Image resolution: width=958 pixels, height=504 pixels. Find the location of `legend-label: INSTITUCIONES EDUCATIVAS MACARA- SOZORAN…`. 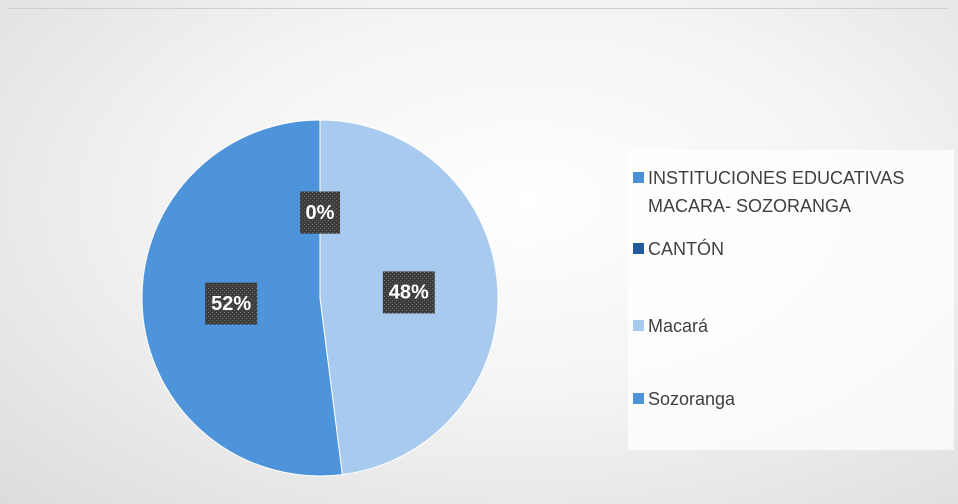

legend-label: INSTITUCIONES EDUCATIVAS MACARA- SOZORAN… is located at coordinates (776, 192).